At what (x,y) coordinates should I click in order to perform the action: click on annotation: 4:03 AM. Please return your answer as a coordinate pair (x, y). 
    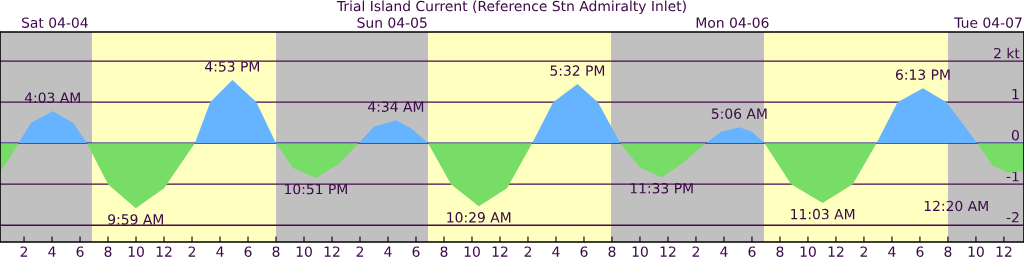
    Looking at the image, I should click on (52, 97).